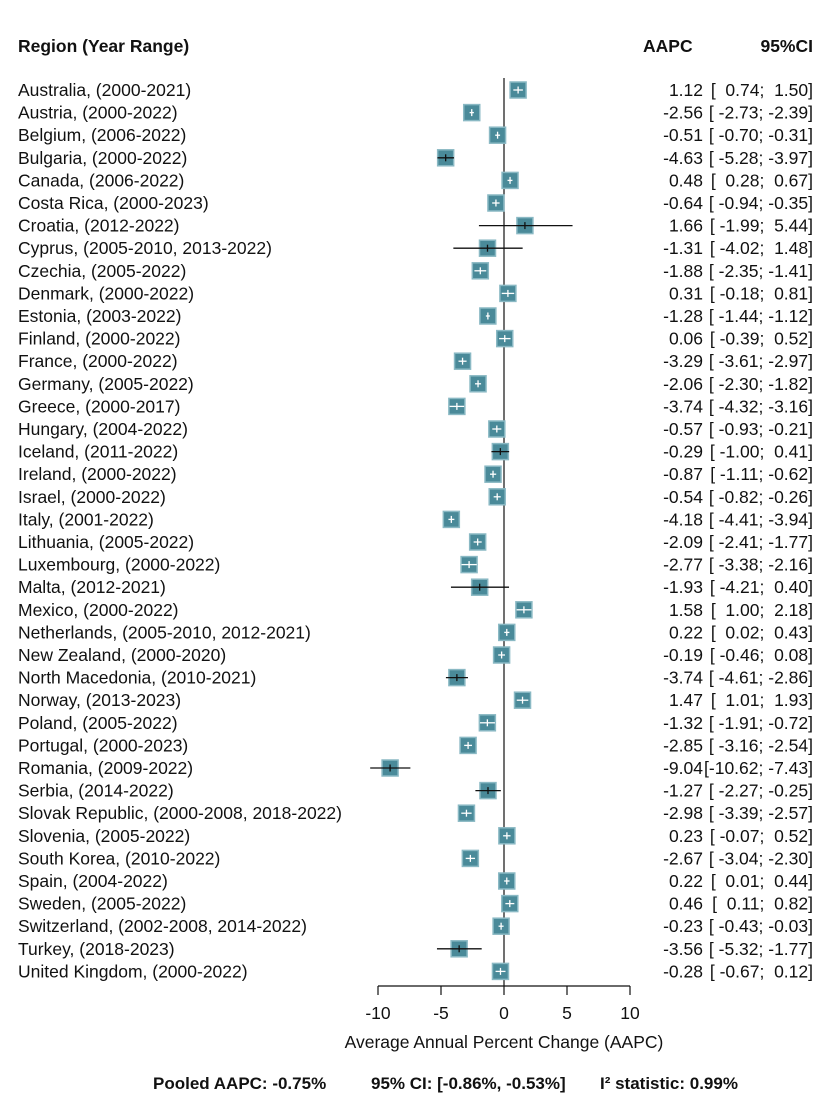 Image resolution: width=834 pixels, height=1112 pixels. I want to click on row-ci-value: [ -4.61; -2.86], so click(761, 678).